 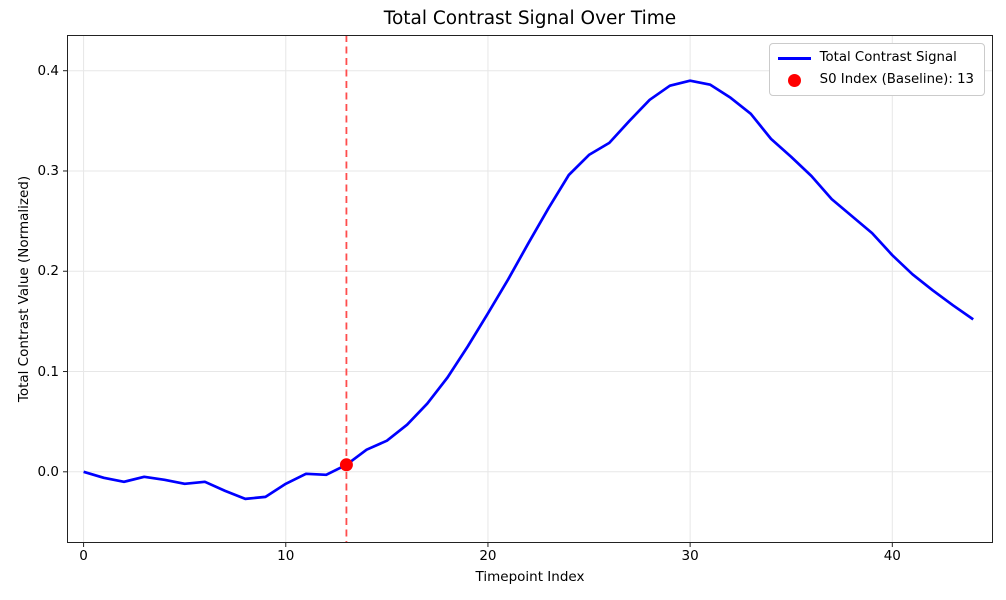 I want to click on x-tick-label: 30, so click(x=690, y=556).